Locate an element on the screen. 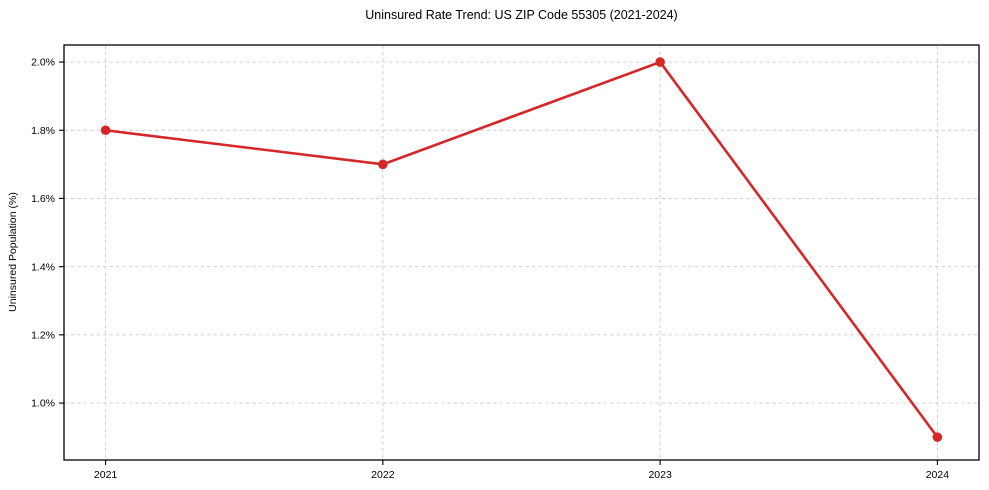  y-tick-label: 1.8% is located at coordinates (43, 131).